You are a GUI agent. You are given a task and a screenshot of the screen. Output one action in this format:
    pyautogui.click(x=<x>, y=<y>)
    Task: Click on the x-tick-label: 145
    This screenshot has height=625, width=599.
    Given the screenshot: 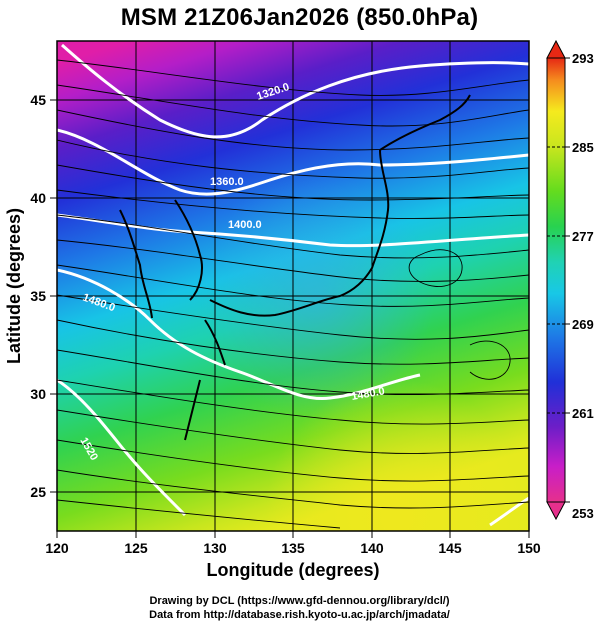 What is the action you would take?
    pyautogui.click(x=450, y=548)
    